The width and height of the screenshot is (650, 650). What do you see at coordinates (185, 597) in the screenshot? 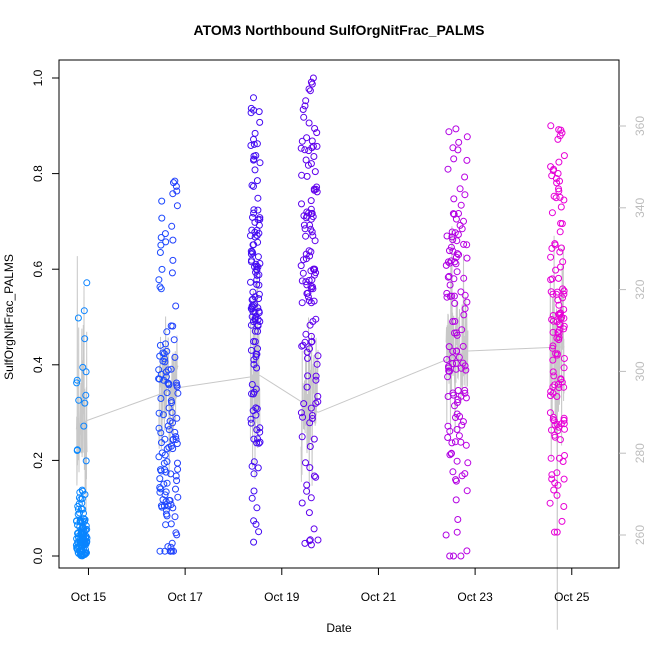
I see `x-tick-label: Oct 17` at bounding box center [185, 597].